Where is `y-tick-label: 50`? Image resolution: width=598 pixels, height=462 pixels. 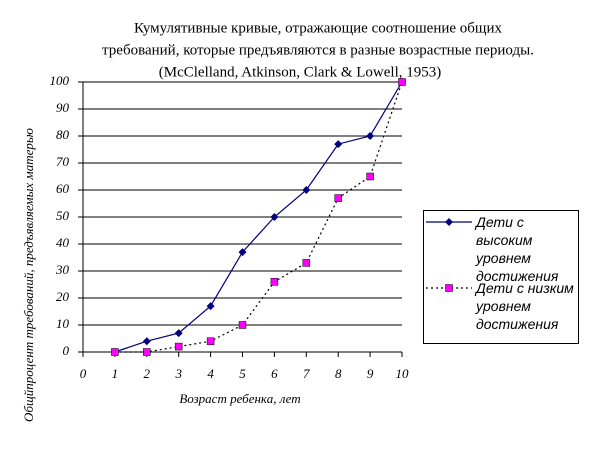 y-tick-label: 50 is located at coordinates (63, 215).